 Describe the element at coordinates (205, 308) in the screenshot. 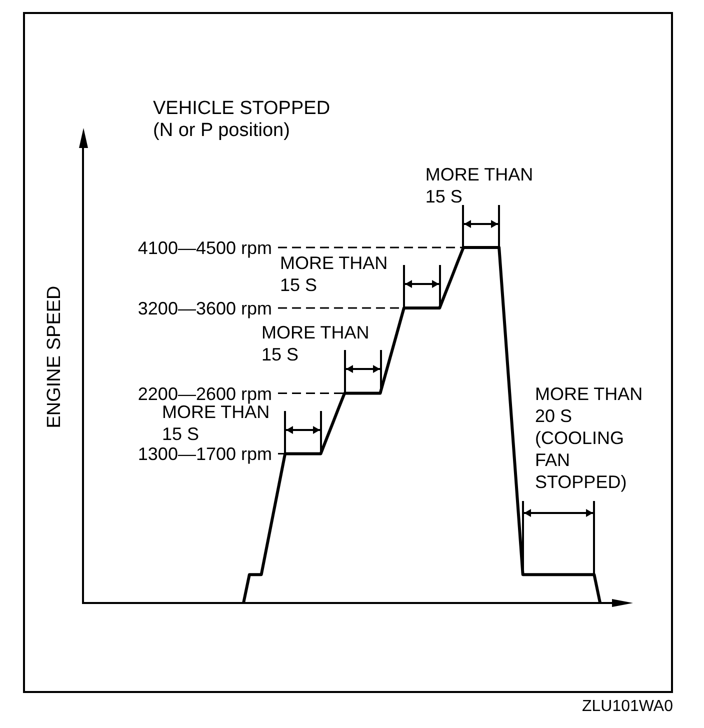

I see `ref-line-label: 3200—3600 rpm` at that location.